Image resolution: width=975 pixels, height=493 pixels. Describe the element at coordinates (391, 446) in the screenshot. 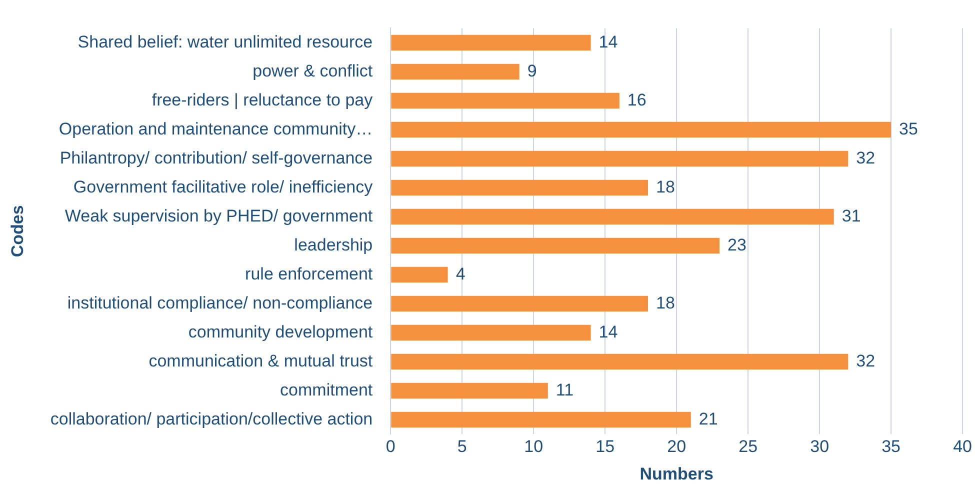

I see `x-tick-label: 0` at that location.